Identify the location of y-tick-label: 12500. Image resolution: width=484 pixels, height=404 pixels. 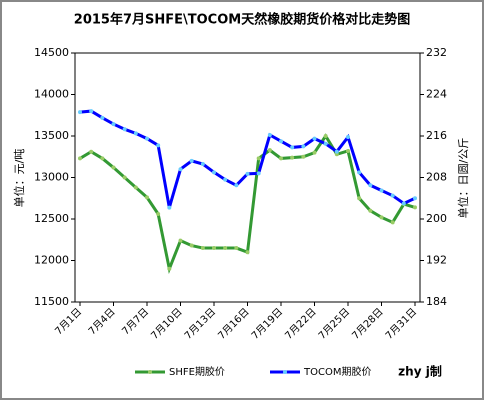
(51, 218).